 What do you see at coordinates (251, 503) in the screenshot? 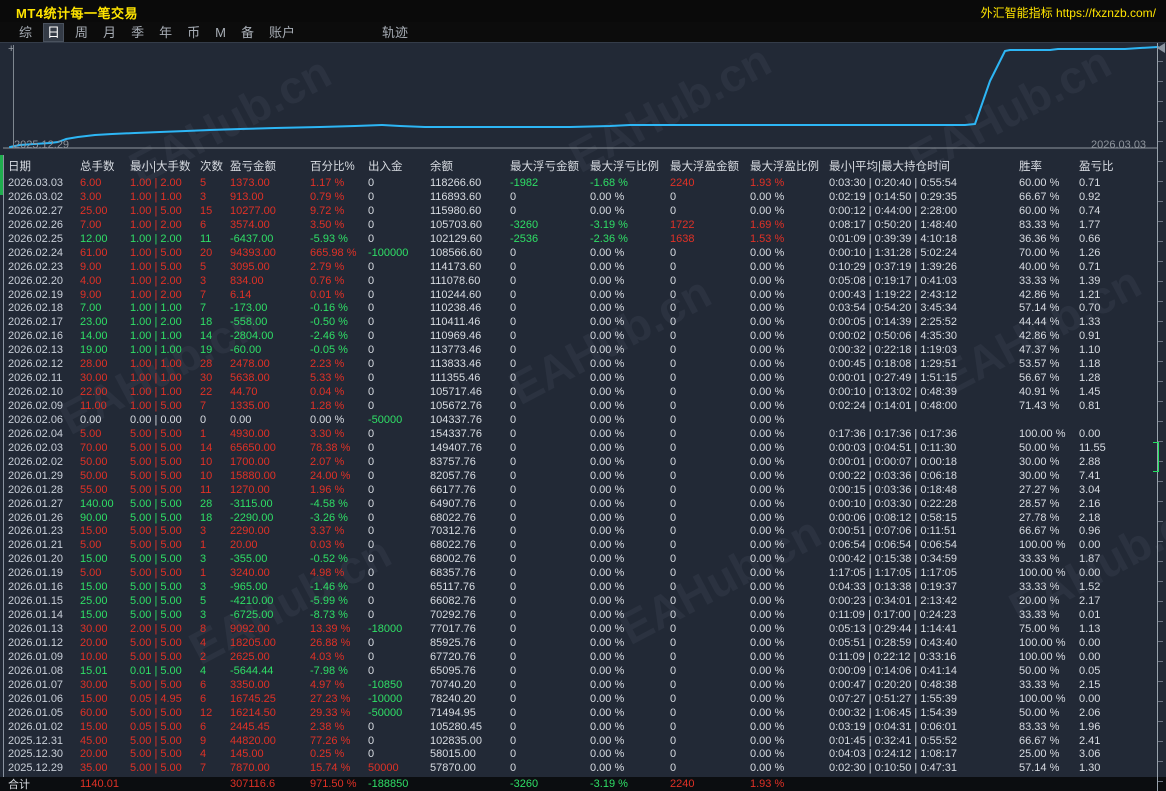
I see `table-cell: -3115.00` at bounding box center [251, 503].